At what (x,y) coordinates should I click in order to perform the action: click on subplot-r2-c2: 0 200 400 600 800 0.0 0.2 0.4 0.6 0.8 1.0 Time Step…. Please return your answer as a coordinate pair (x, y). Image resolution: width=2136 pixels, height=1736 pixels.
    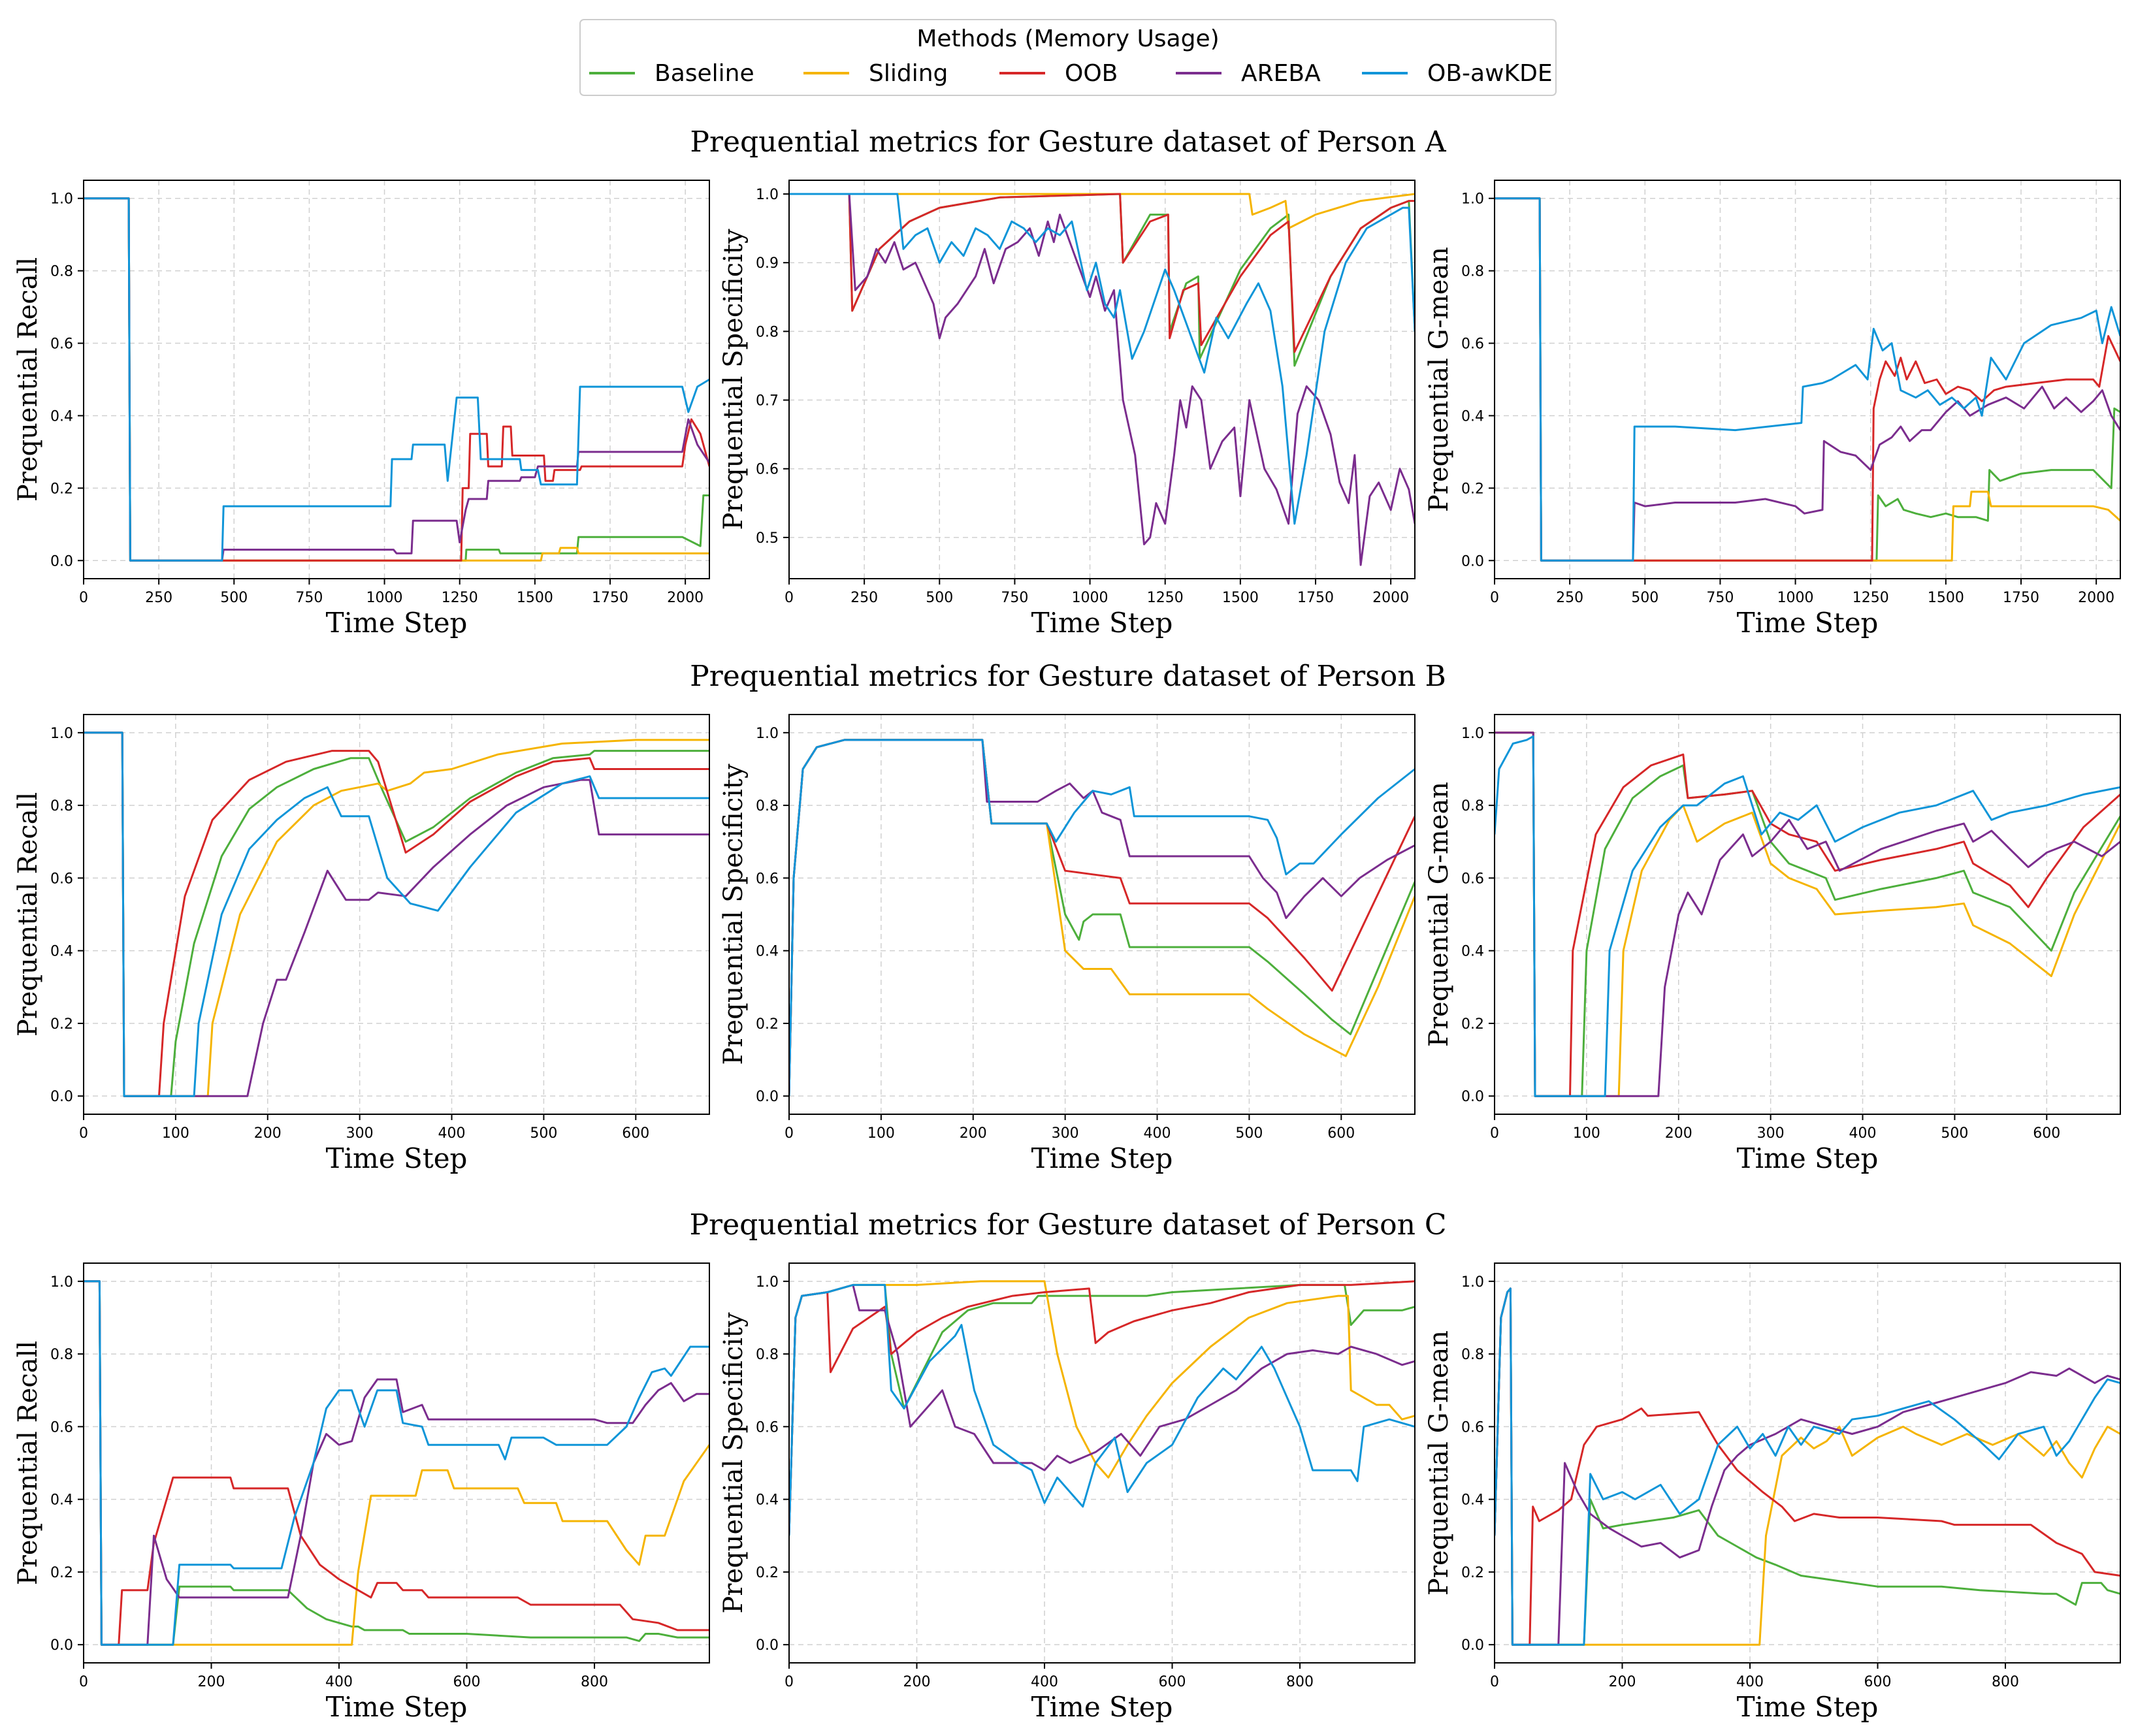
    Looking at the image, I should click on (1773, 1493).